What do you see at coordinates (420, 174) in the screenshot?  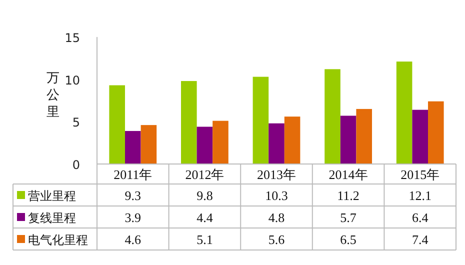 I see `x-tick-label: 2015年` at bounding box center [420, 174].